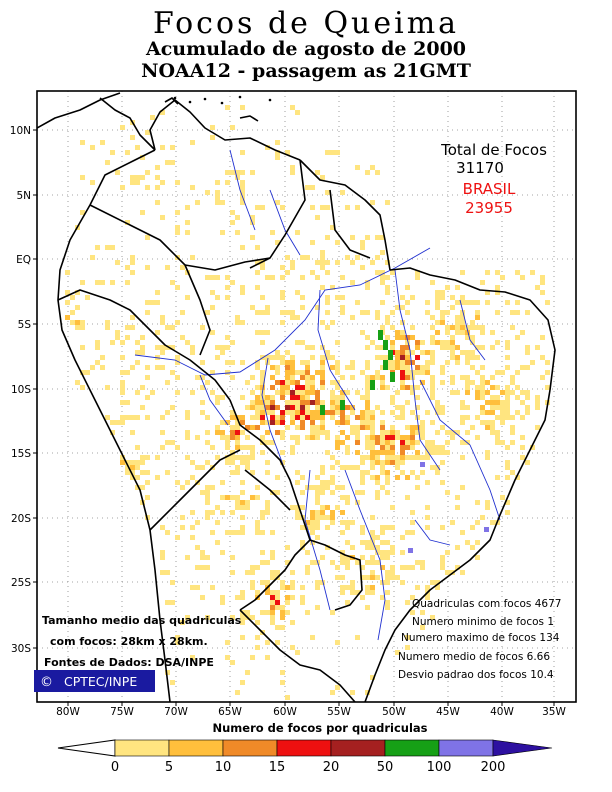 This screenshot has height=792, width=612. What do you see at coordinates (422, 464) in the screenshot?
I see `fire-cell-veryhigh` at bounding box center [422, 464].